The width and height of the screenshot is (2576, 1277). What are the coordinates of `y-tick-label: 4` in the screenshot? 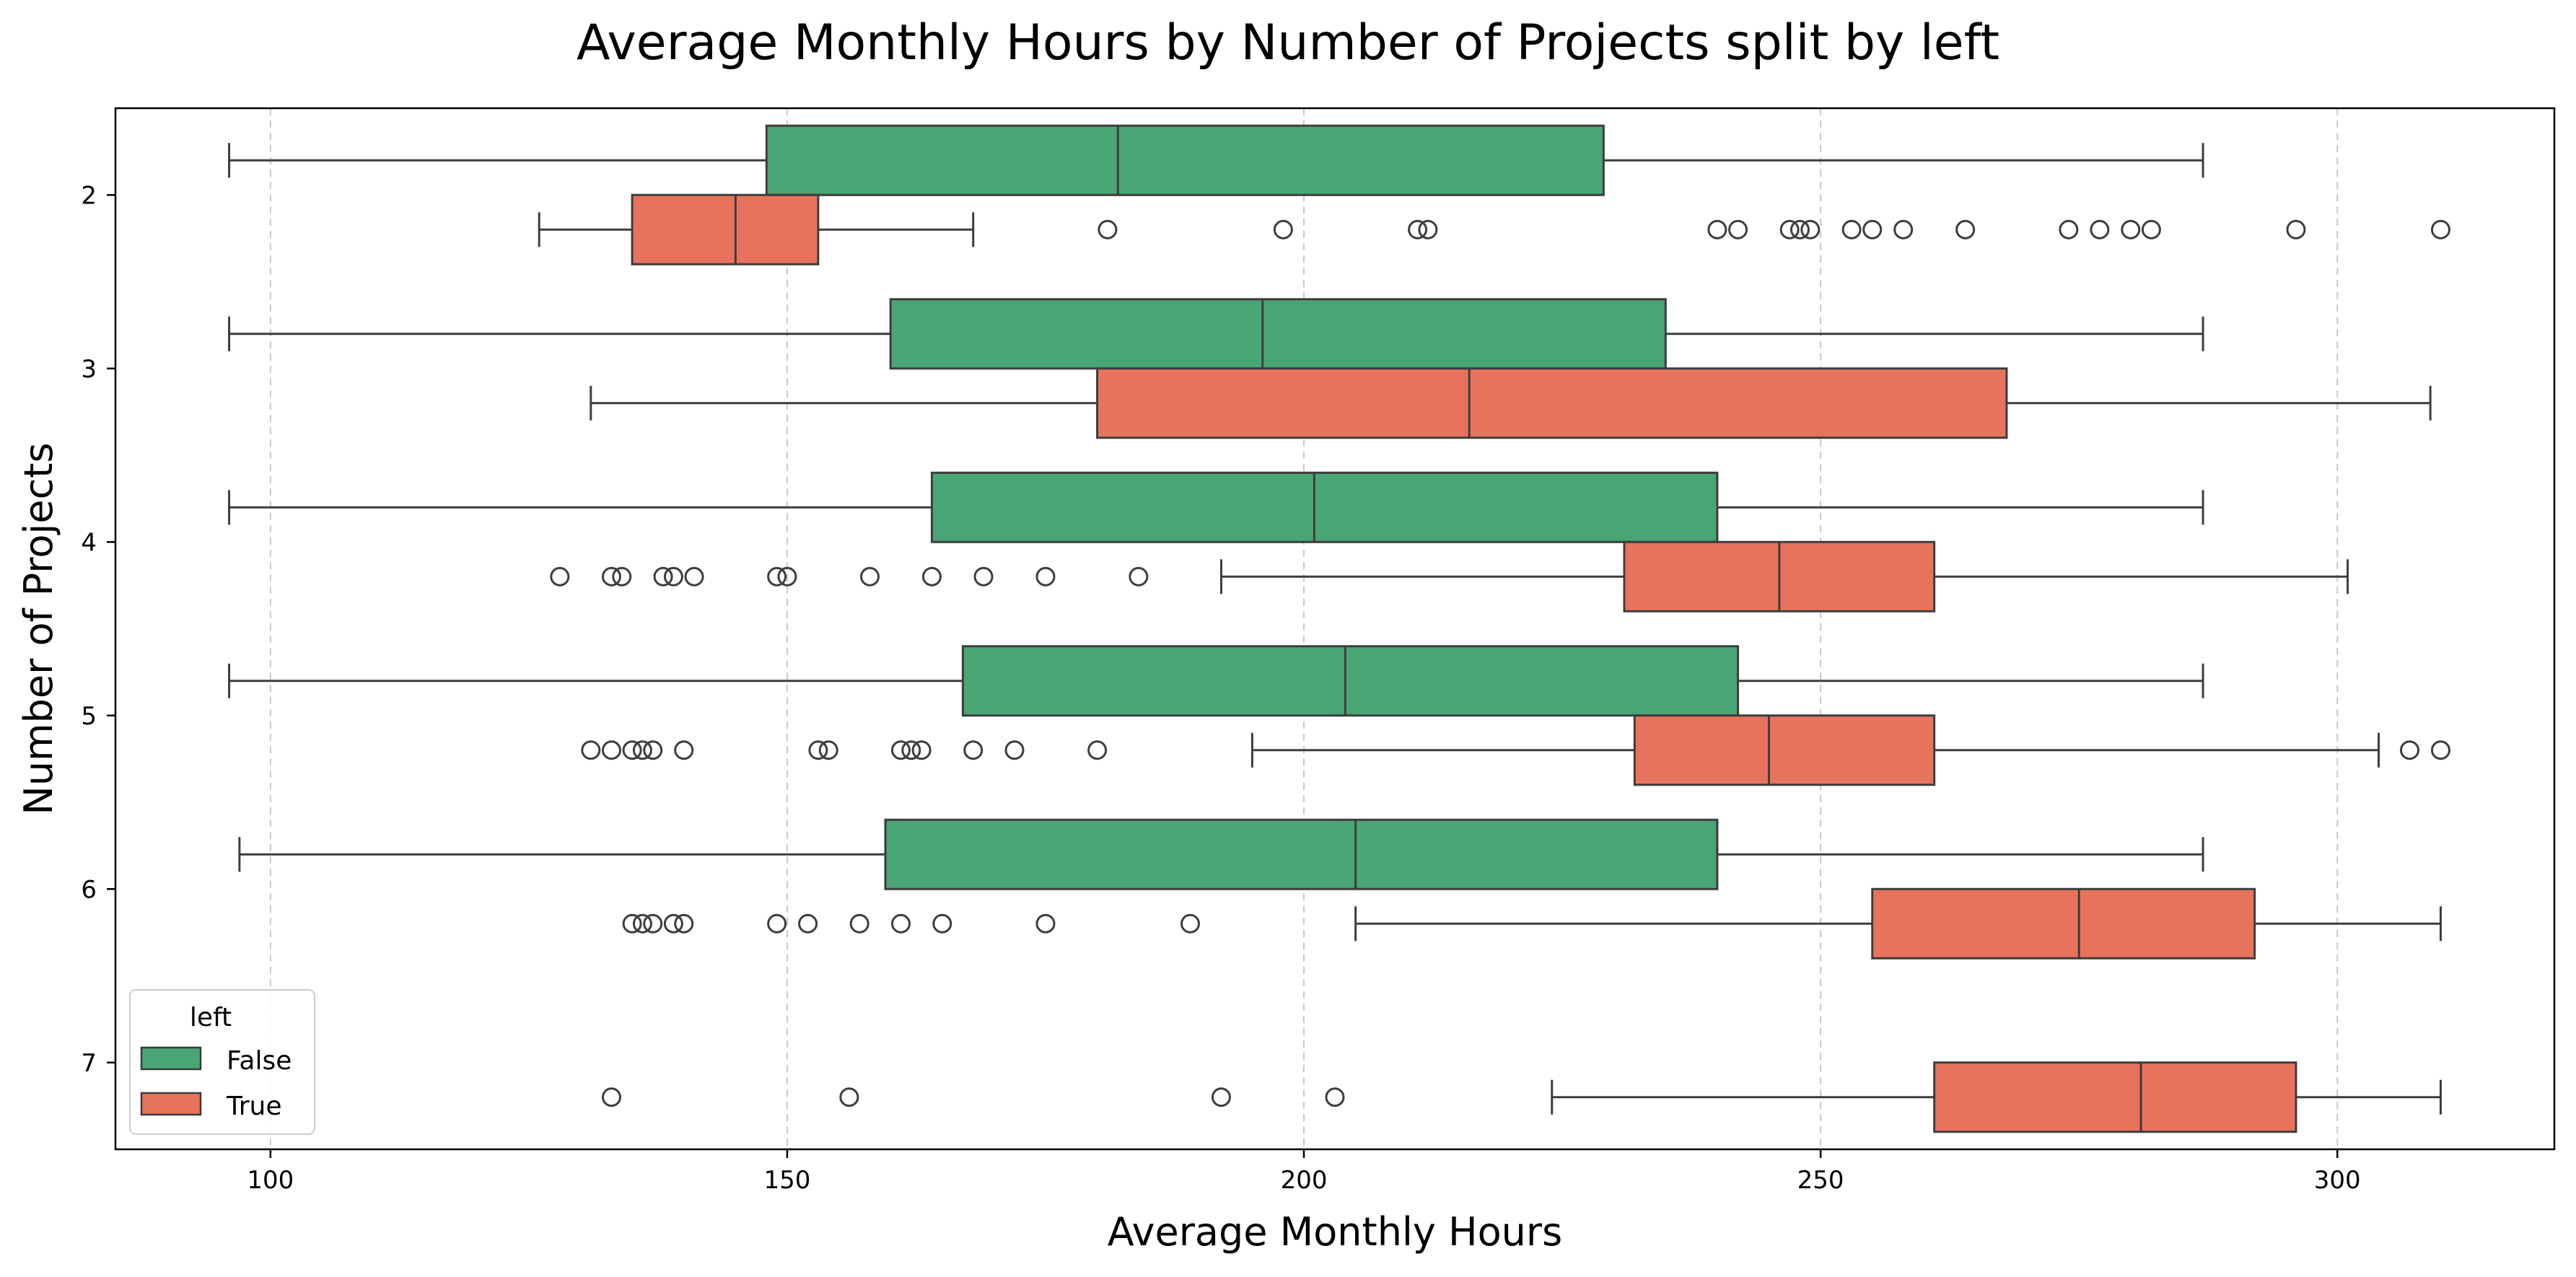 It's located at (89, 543).